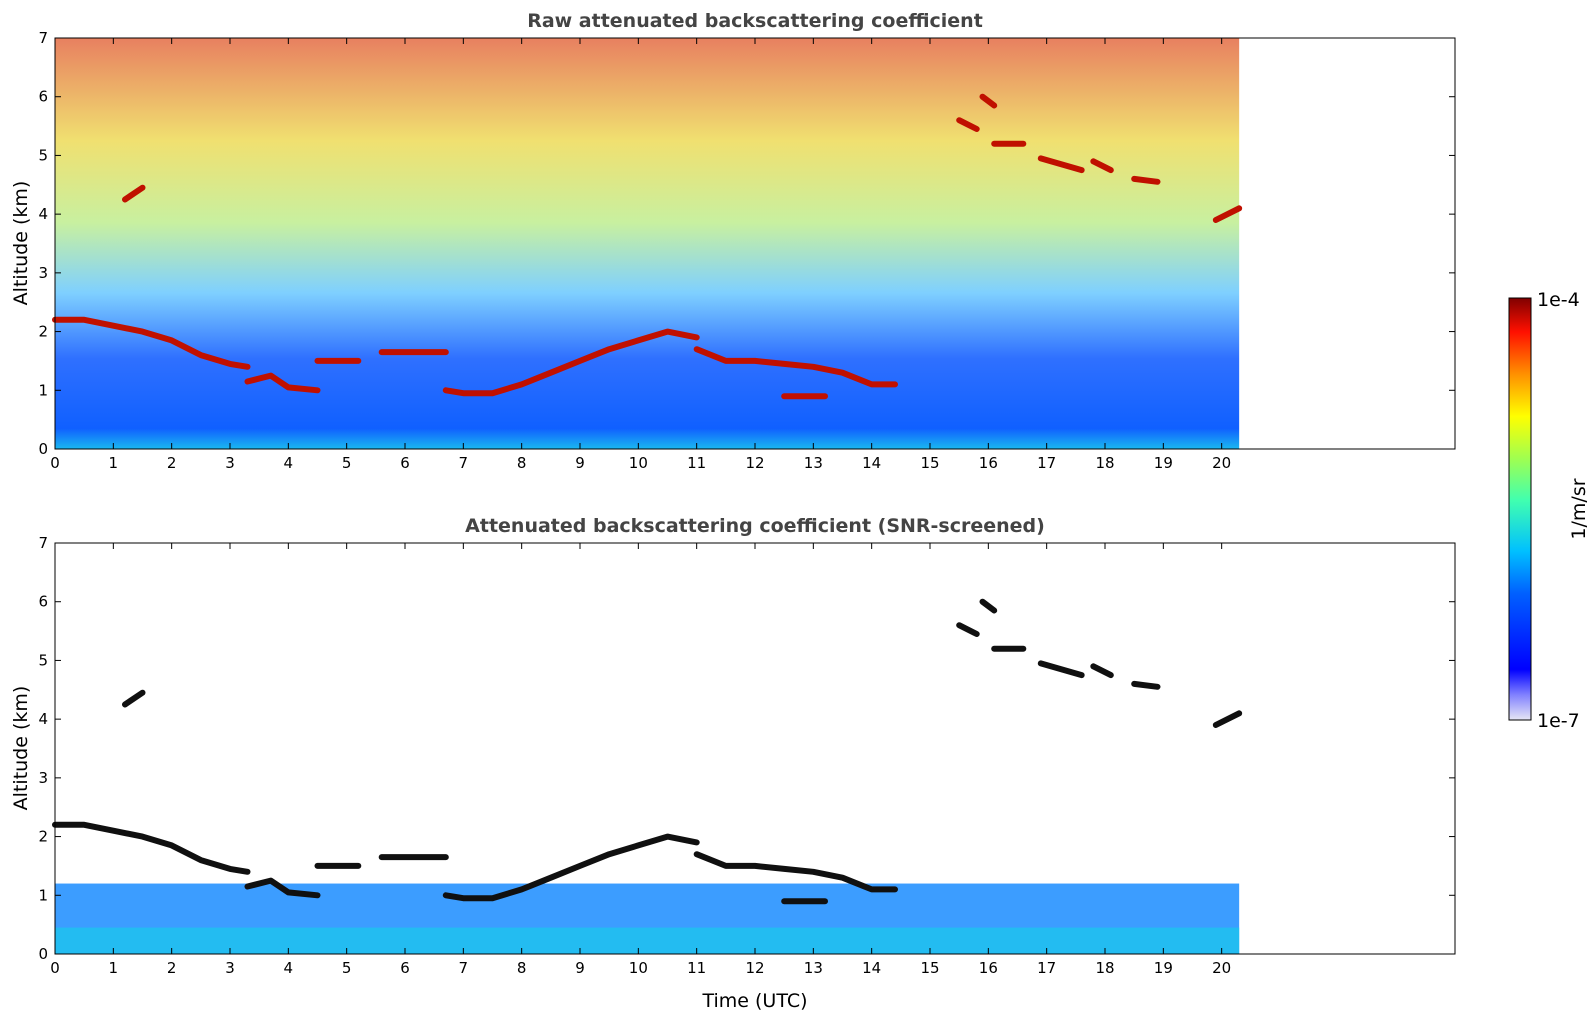 This screenshot has width=1595, height=1020. I want to click on panel-screened-ylabel: Altitude (km), so click(21, 748).